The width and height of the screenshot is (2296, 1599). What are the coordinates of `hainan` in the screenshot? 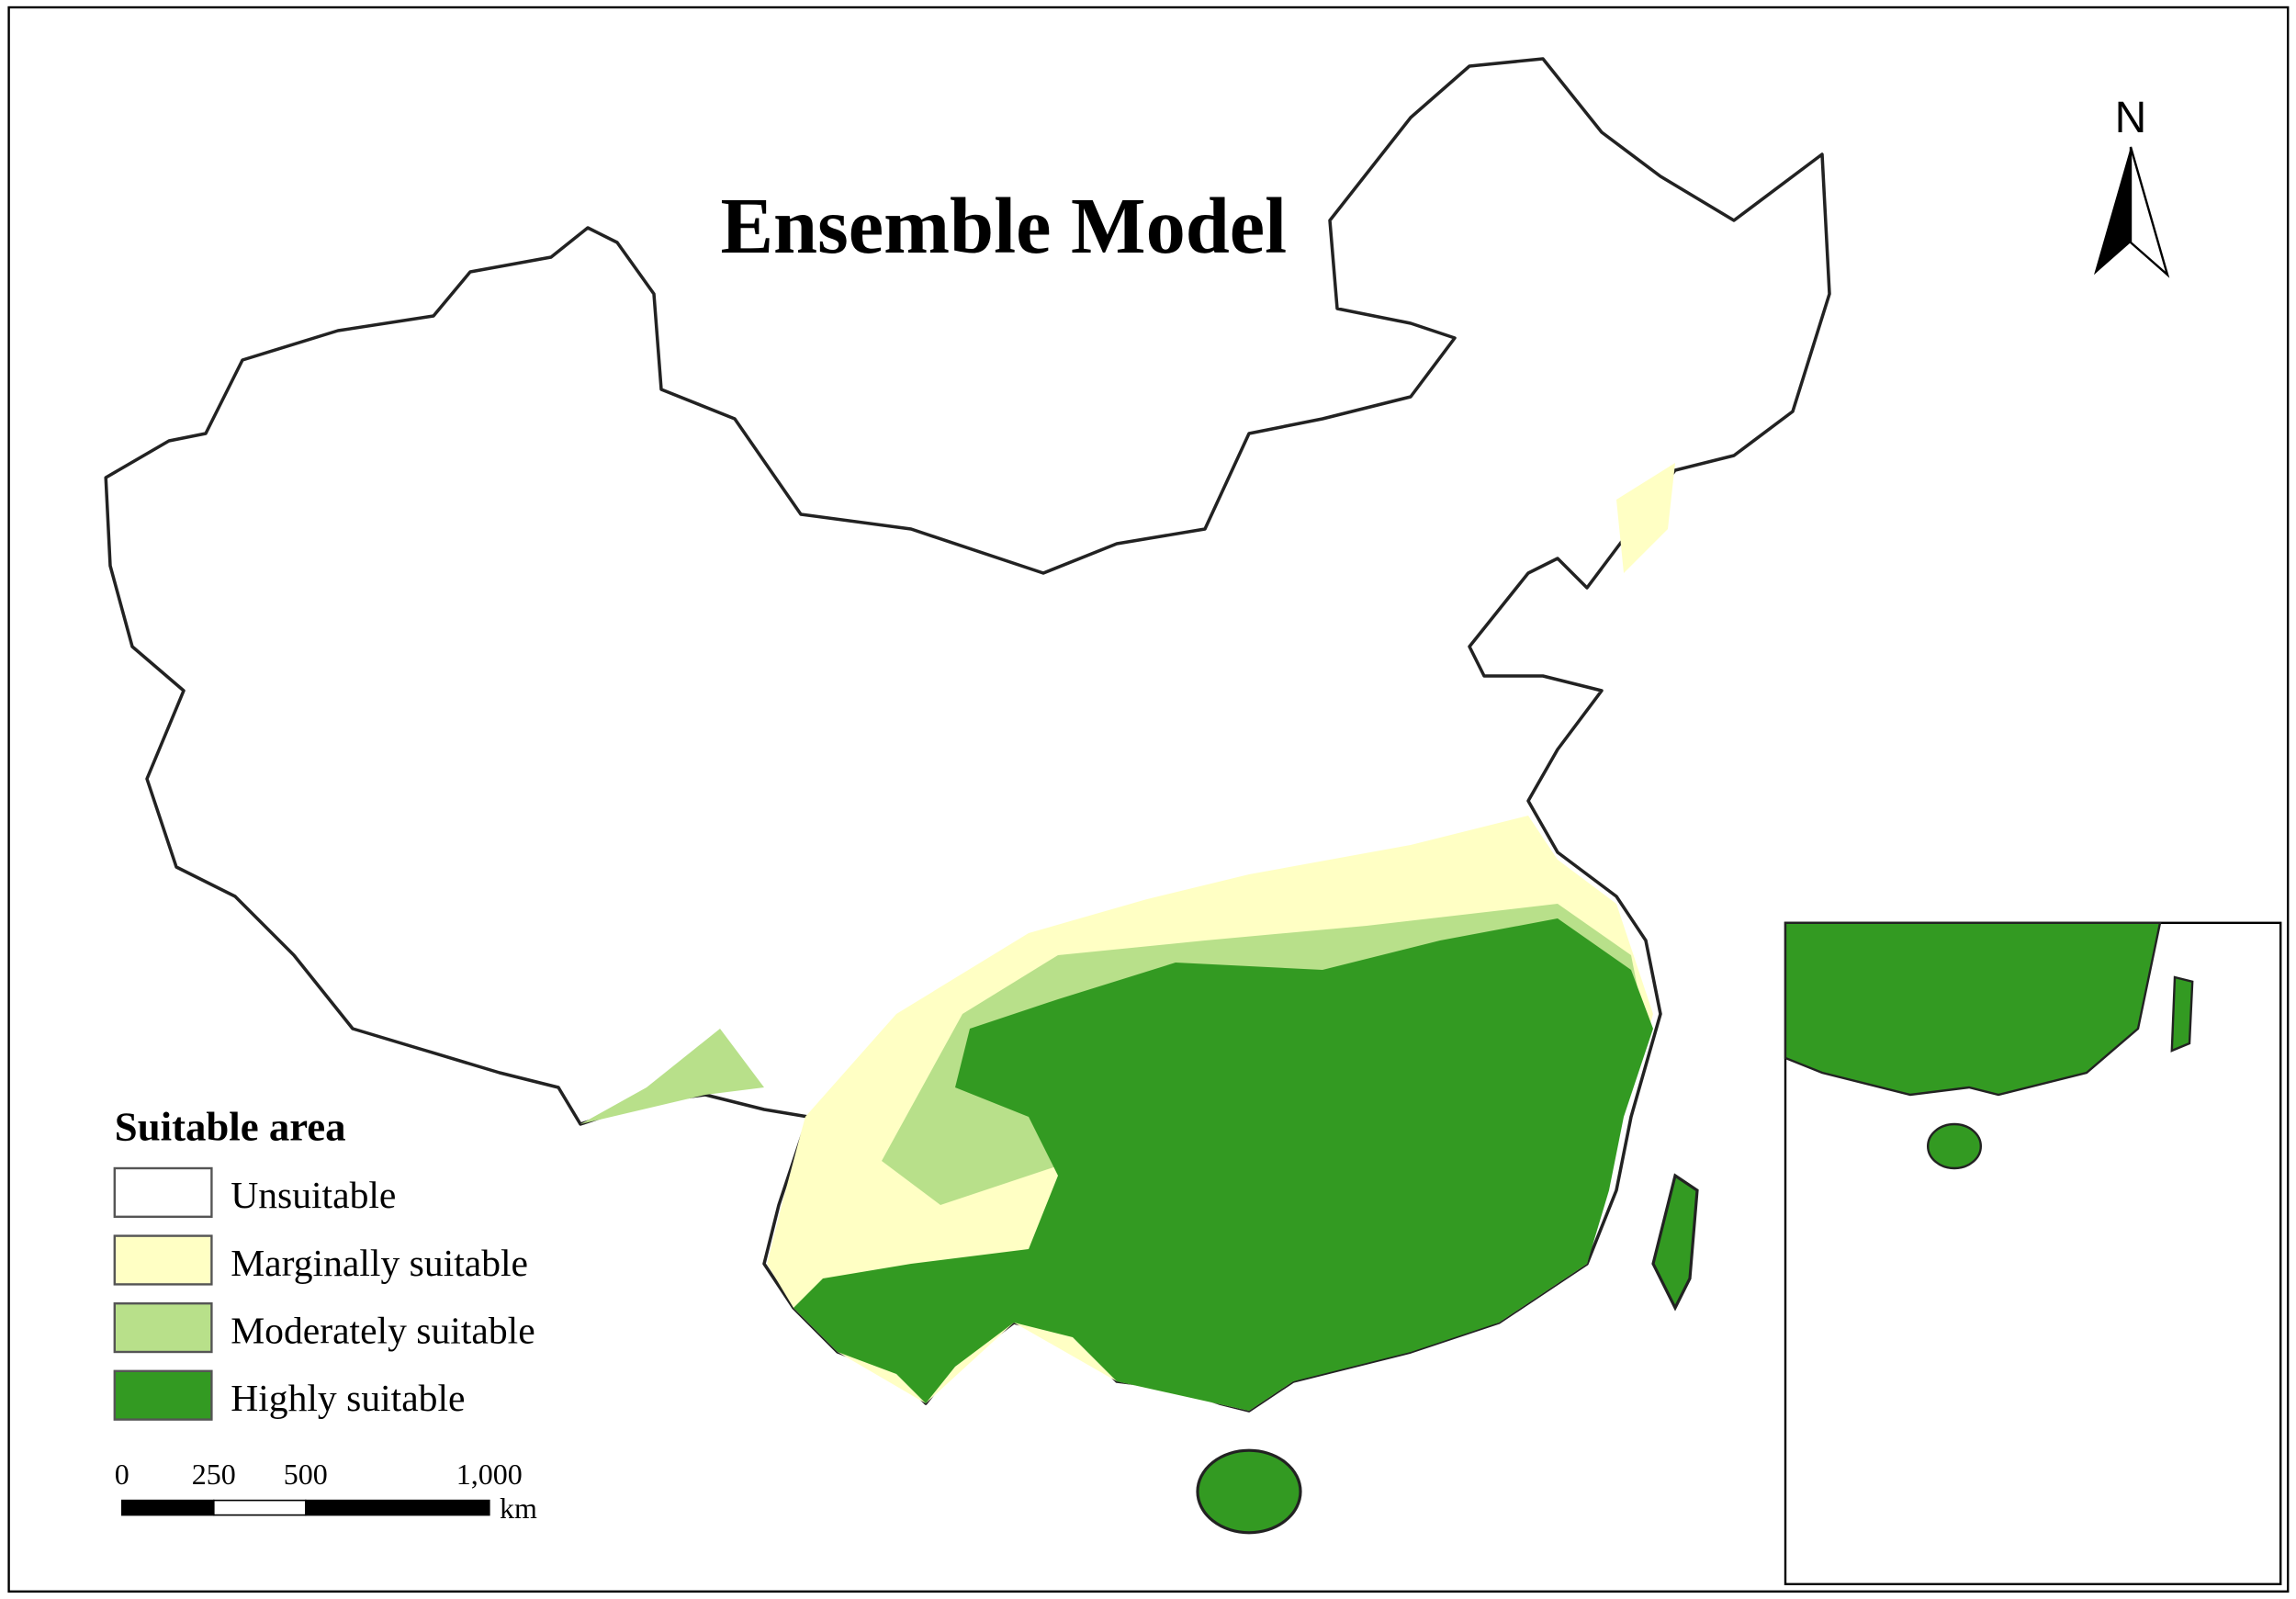 It's located at (1249, 1491).